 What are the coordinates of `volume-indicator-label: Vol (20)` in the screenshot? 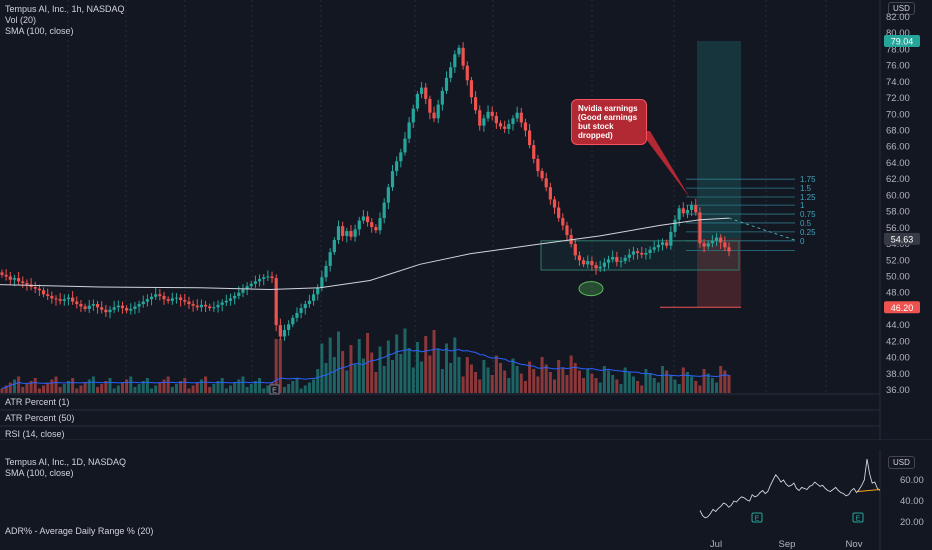 It's located at (21, 20).